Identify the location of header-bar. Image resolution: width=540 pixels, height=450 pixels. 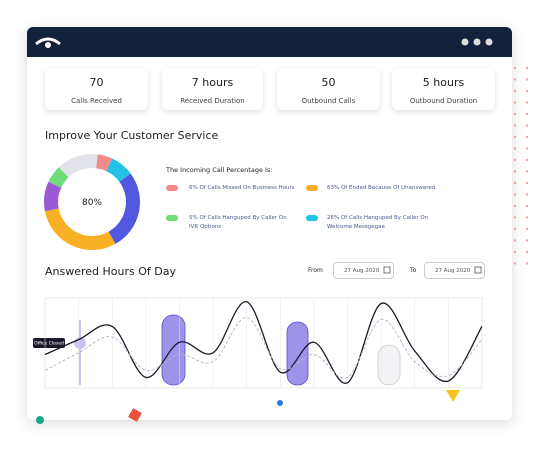
(269, 42).